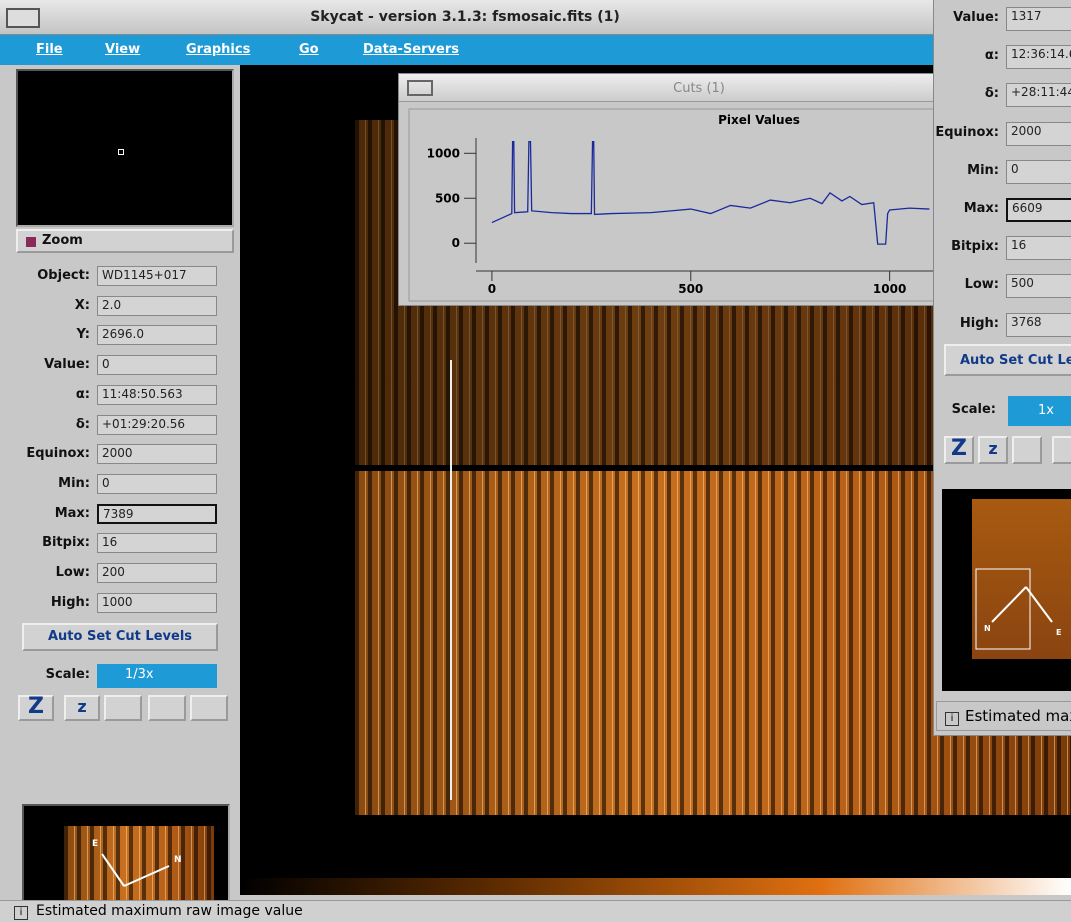 The image size is (1071, 922). What do you see at coordinates (157, 573) in the screenshot?
I see `field-entry: 200` at bounding box center [157, 573].